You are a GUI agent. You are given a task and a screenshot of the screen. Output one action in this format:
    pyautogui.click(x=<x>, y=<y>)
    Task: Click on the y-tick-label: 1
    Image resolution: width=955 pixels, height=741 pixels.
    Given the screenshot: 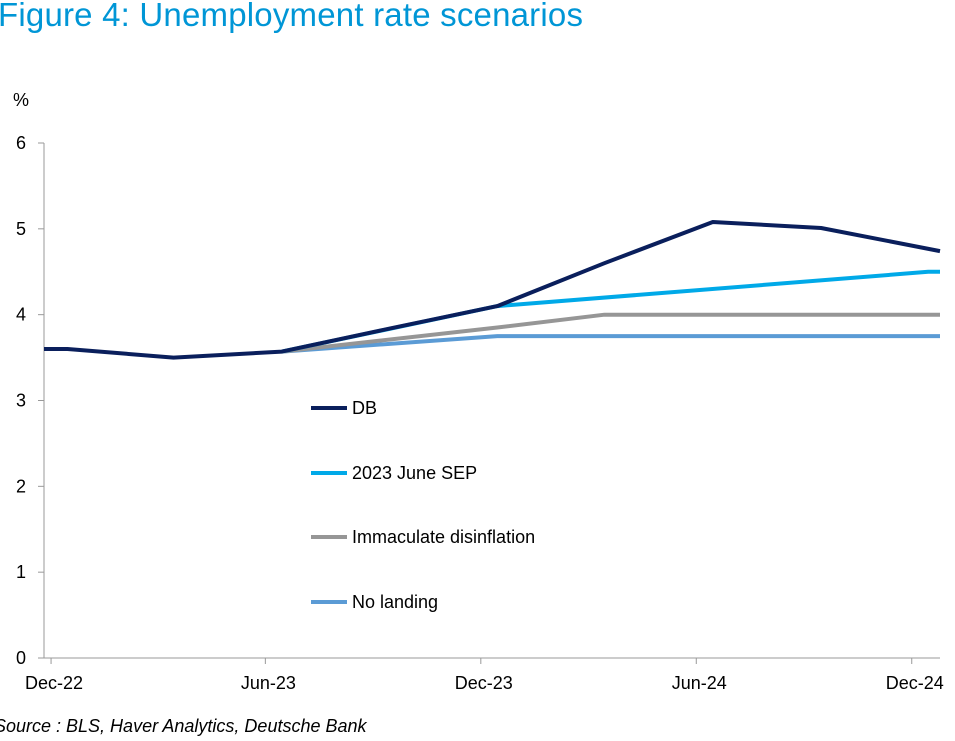 What is the action you would take?
    pyautogui.click(x=21, y=572)
    